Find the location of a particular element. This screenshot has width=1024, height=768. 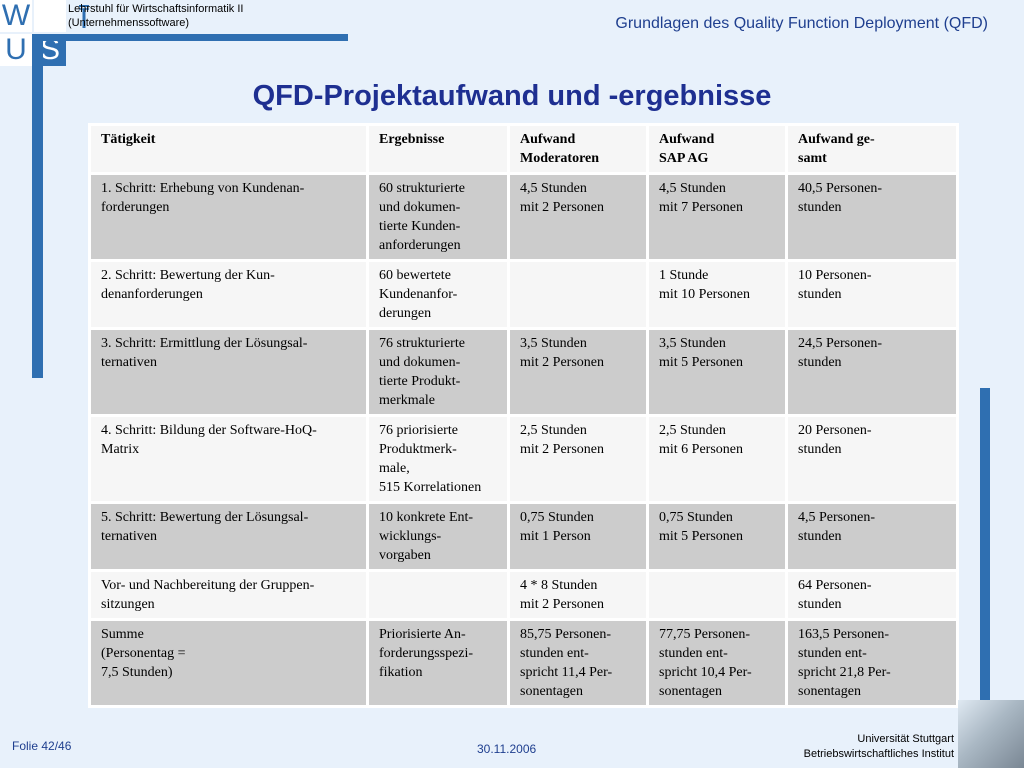

cell-line: 20 Personen- is located at coordinates (835, 430).